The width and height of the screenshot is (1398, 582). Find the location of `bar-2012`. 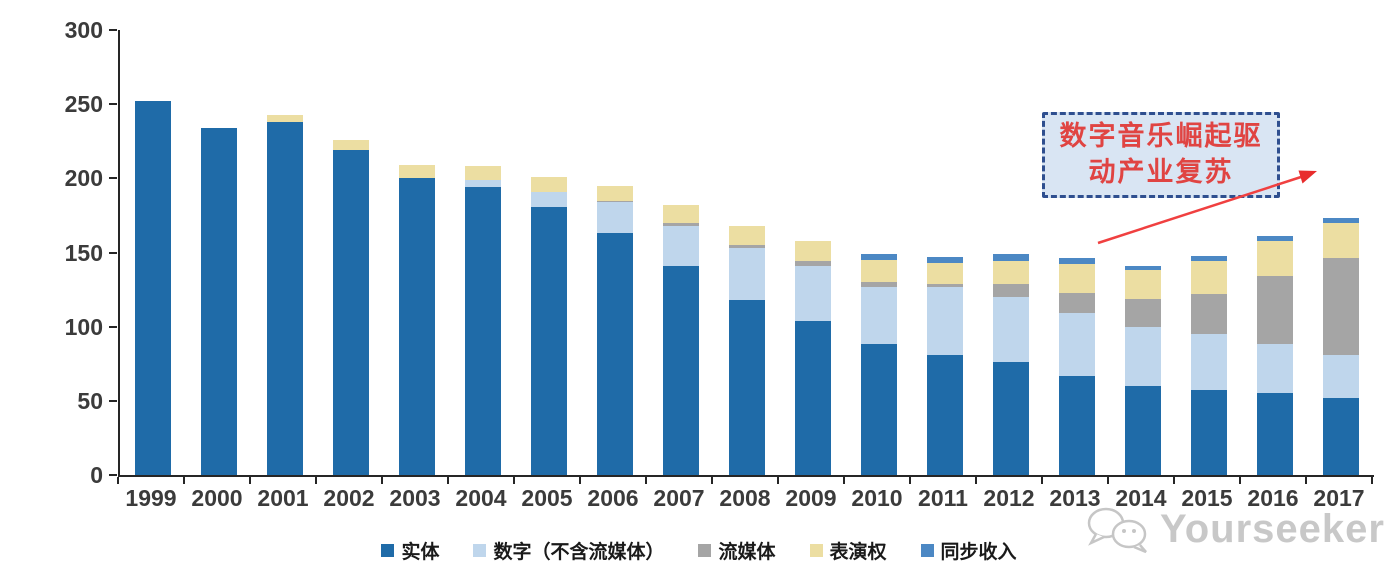

bar-2012 is located at coordinates (1011, 364).